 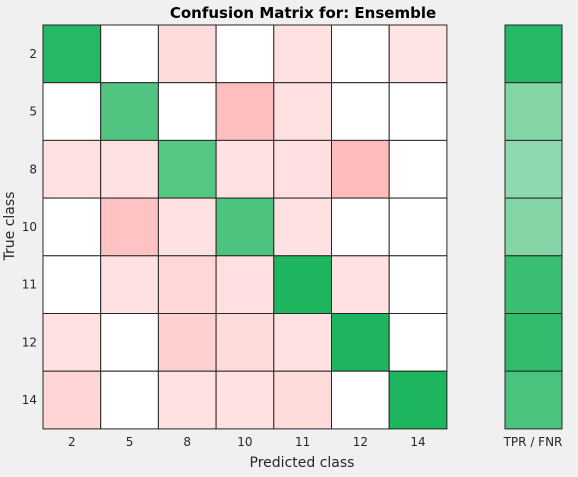 I want to click on y-tick-label: 14, so click(x=29, y=400).